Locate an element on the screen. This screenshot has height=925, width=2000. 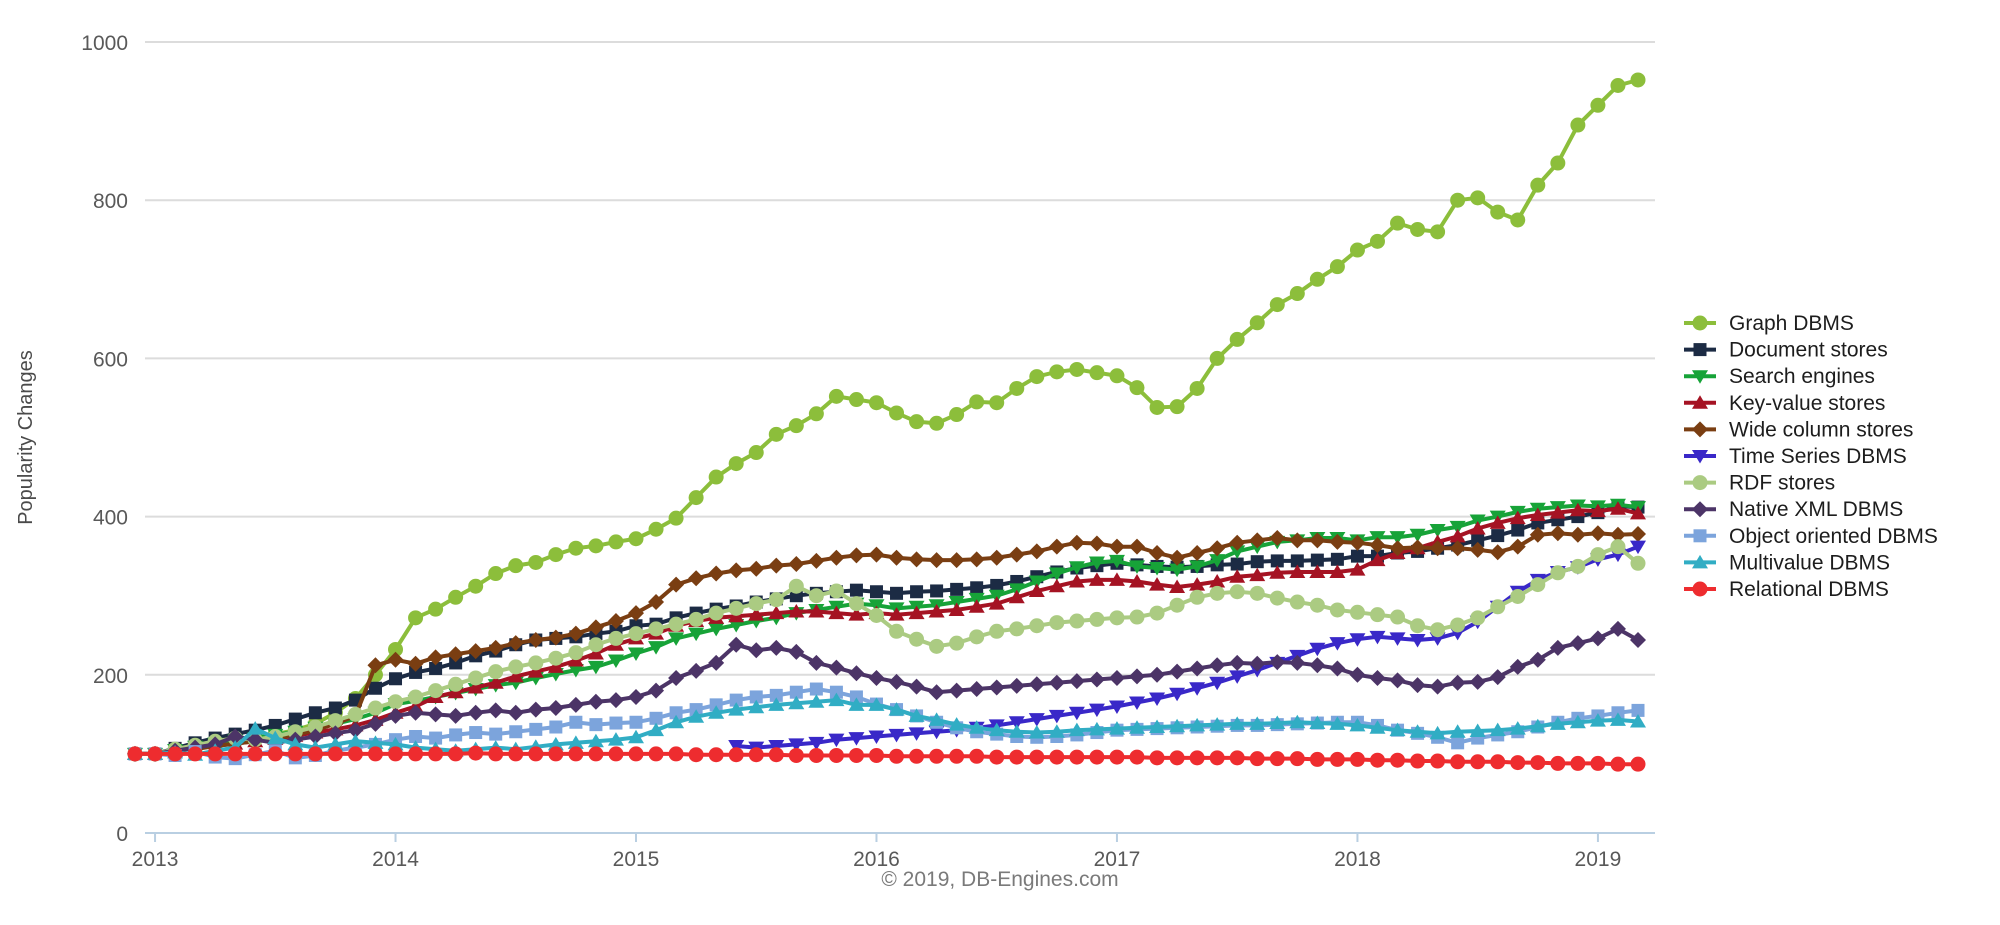
y-tick-label-400: 400 is located at coordinates (110, 518).